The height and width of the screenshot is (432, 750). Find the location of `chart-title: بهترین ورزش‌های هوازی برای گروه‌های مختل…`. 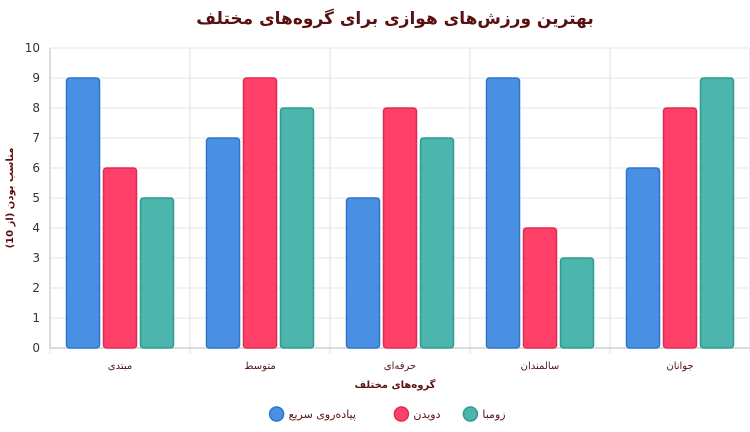

chart-title: بهترین ورزش‌های هوازی برای گروه‌های مختل… is located at coordinates (394, 18).